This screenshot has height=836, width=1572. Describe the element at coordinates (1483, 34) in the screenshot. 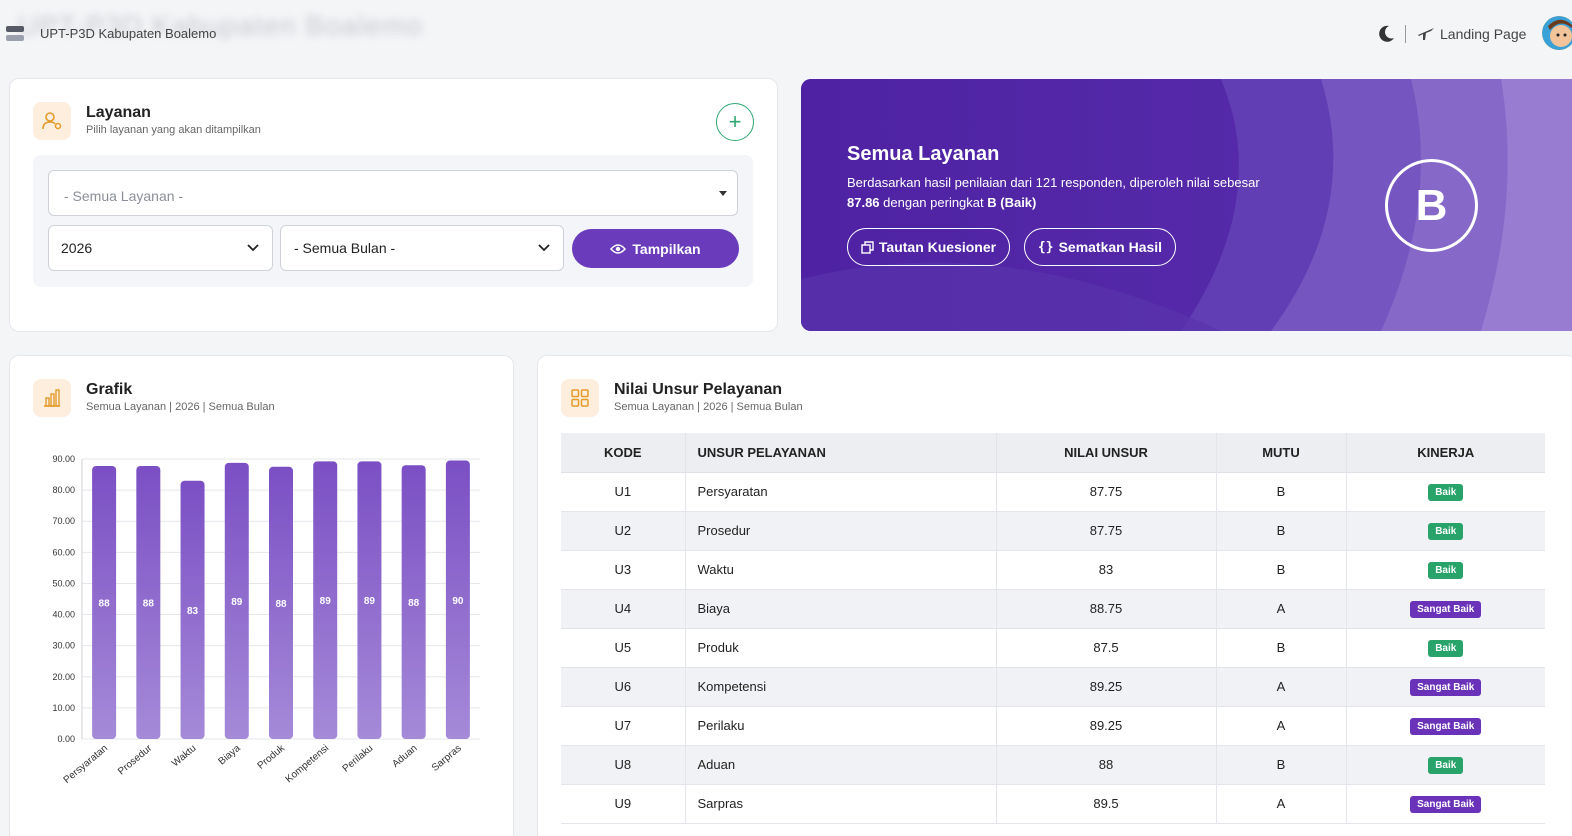

I see `landing-page-link: Landing Page` at that location.